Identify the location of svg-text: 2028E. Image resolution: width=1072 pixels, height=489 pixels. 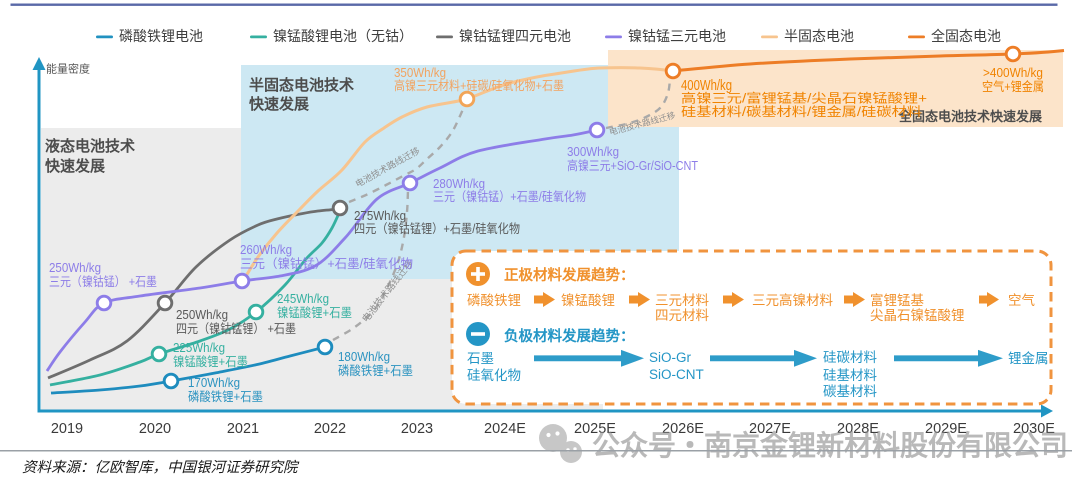
(858, 429).